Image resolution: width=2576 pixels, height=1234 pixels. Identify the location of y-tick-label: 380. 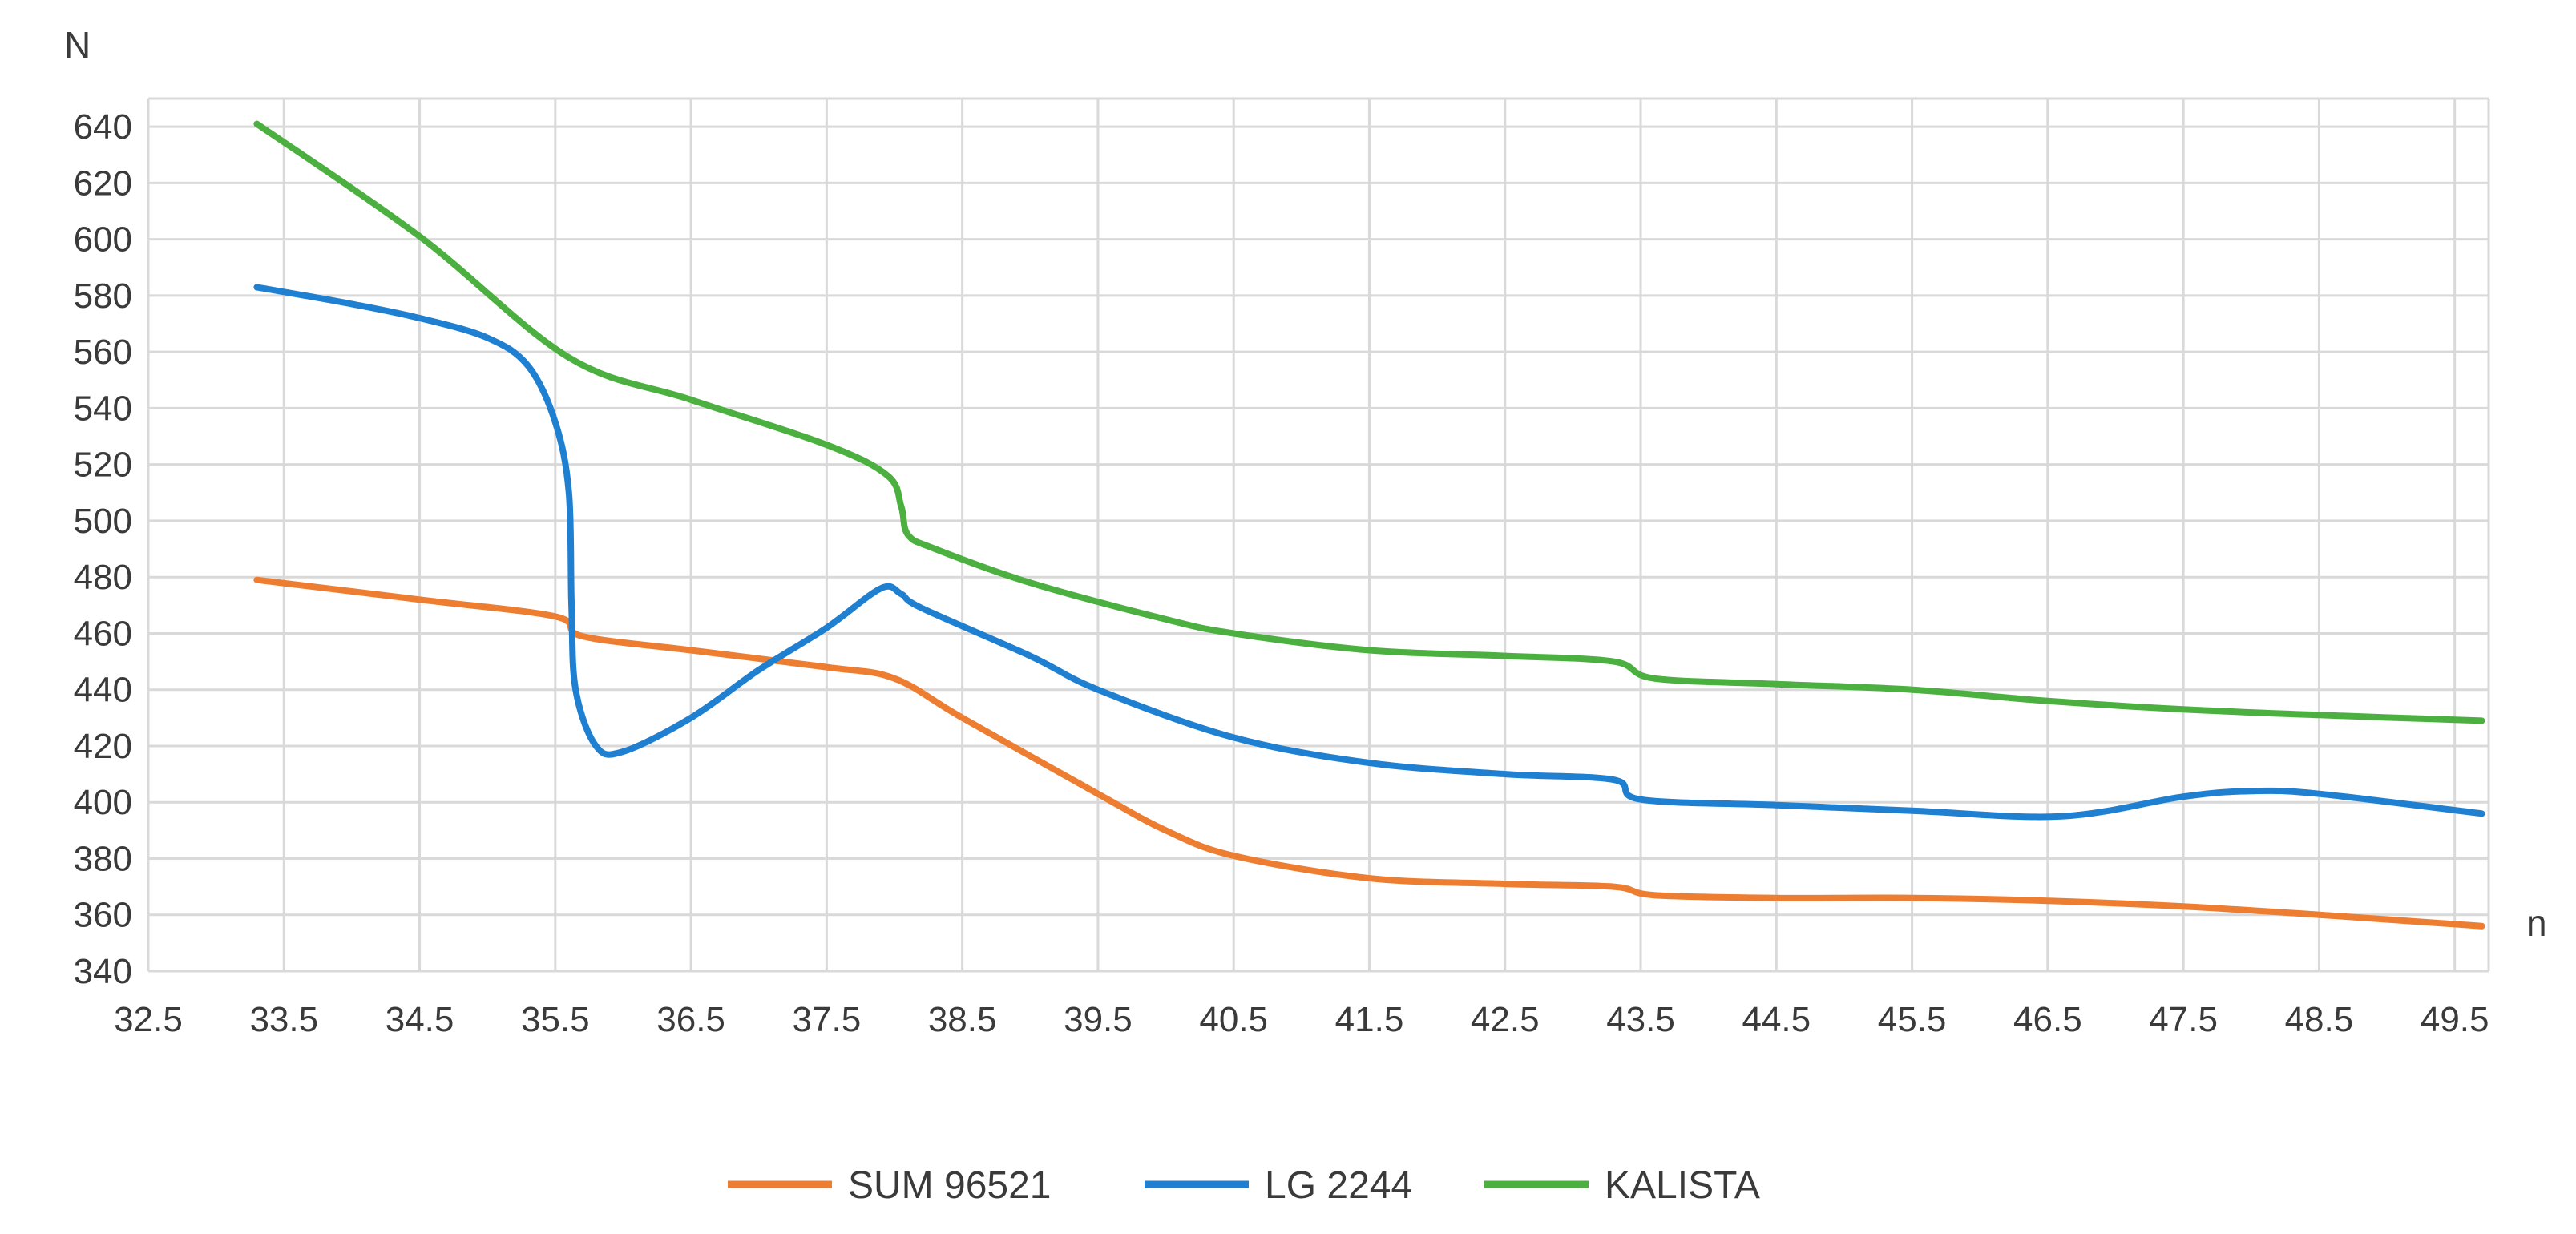
(103, 858).